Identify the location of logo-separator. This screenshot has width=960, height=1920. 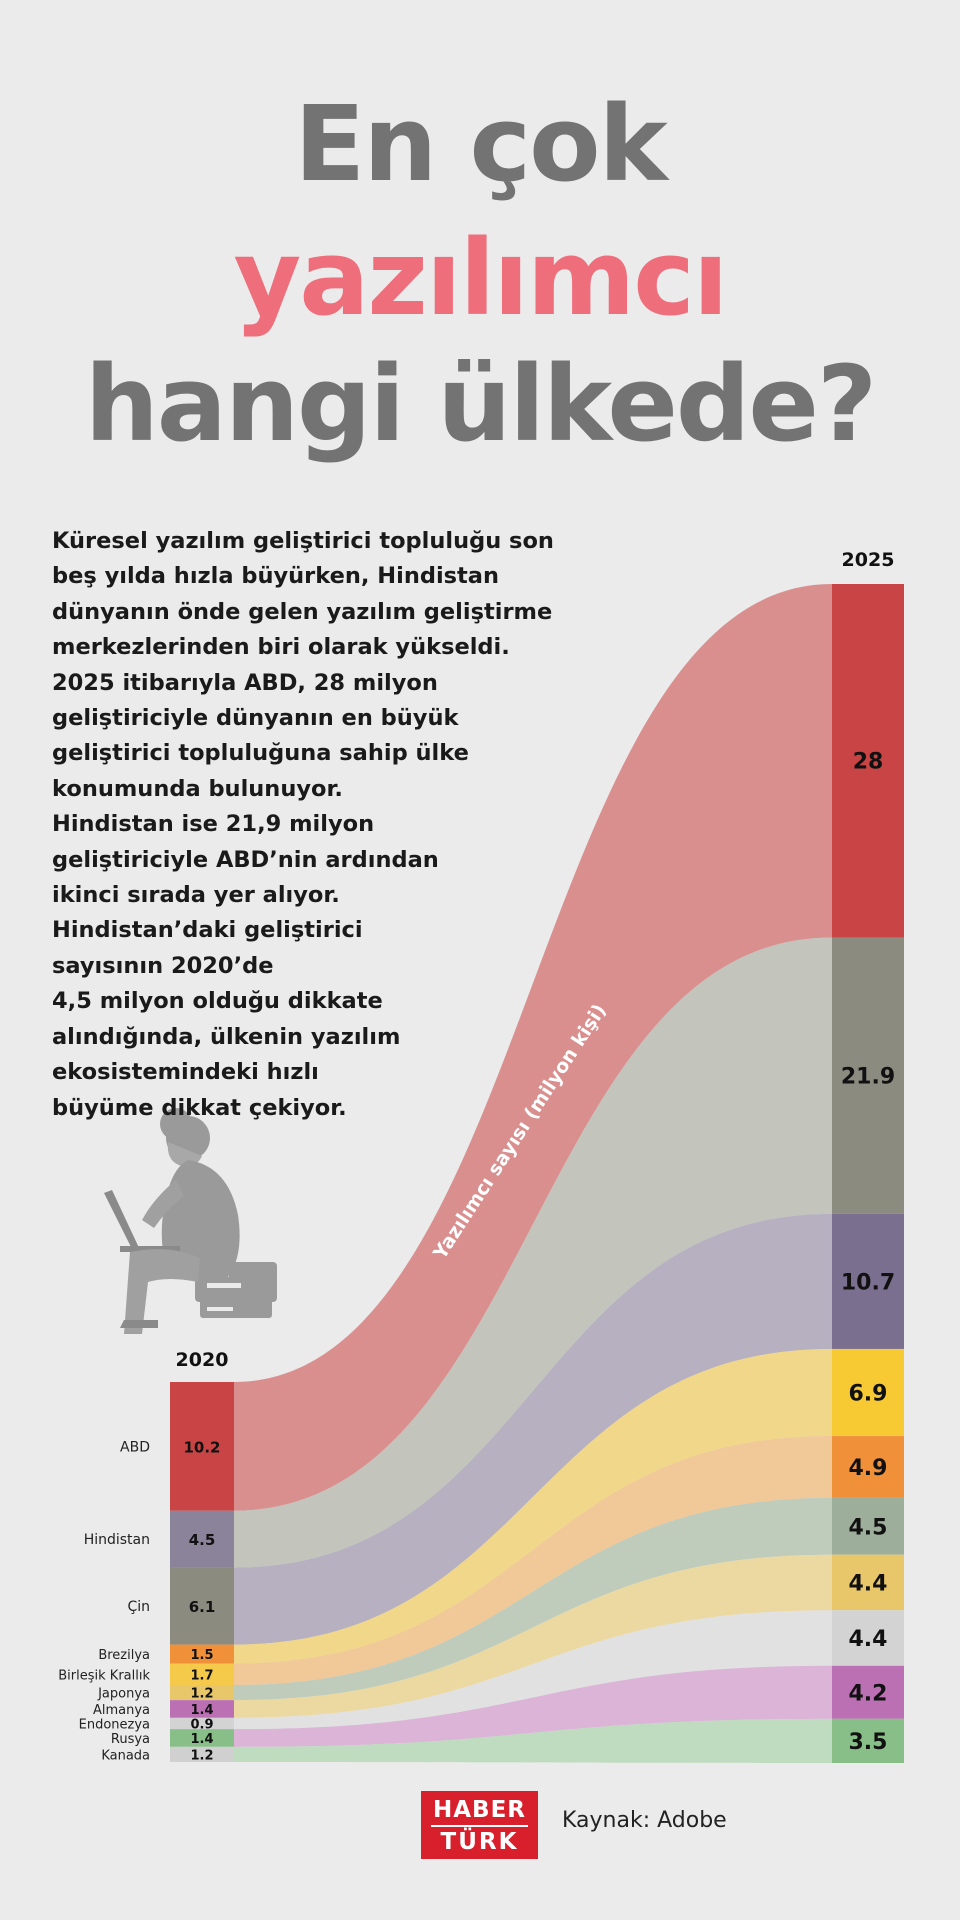
(479, 1826).